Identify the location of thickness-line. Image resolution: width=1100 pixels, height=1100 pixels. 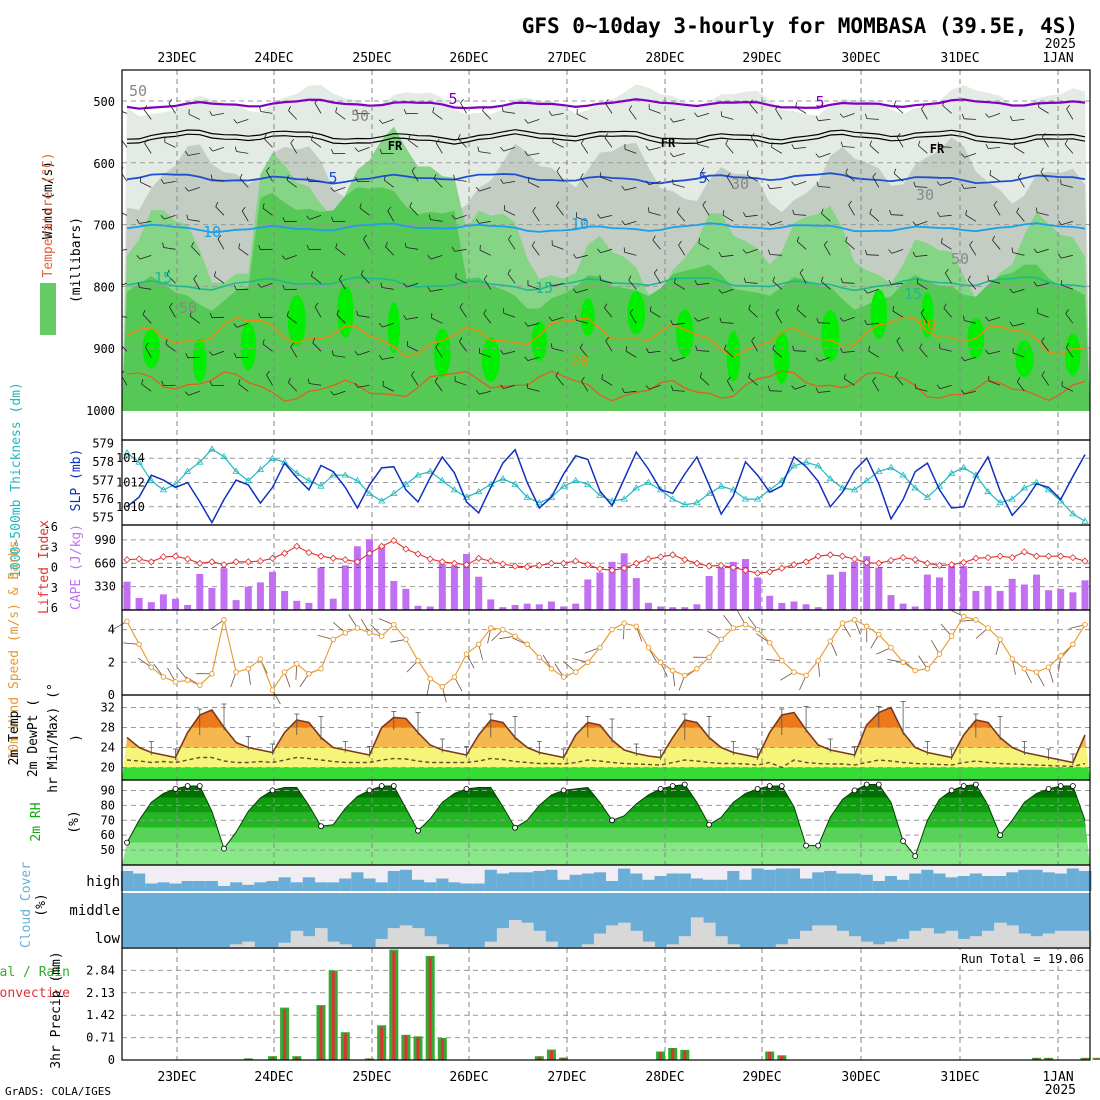
(606, 485).